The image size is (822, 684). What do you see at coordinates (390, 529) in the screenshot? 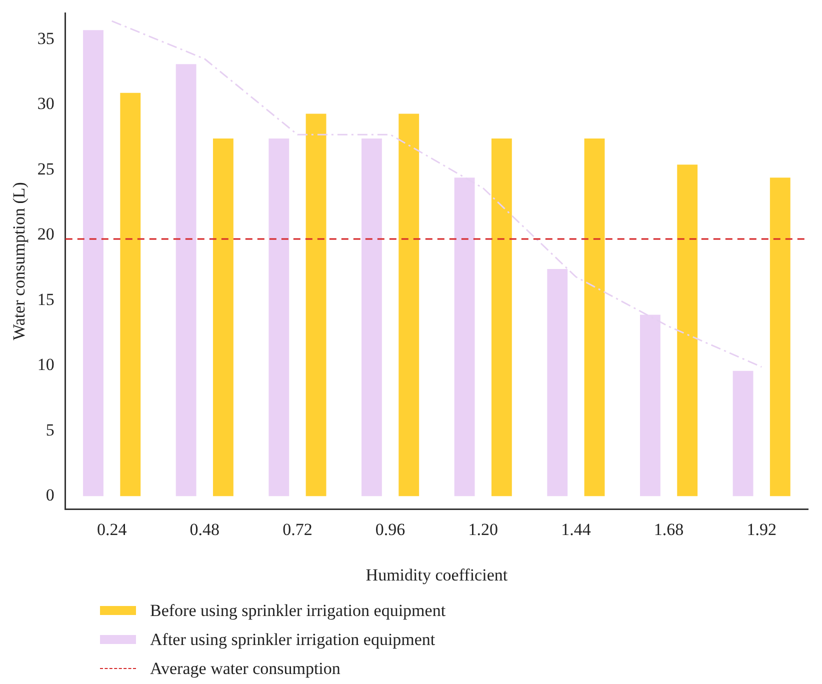
I see `x-tick-label: 0.96` at bounding box center [390, 529].